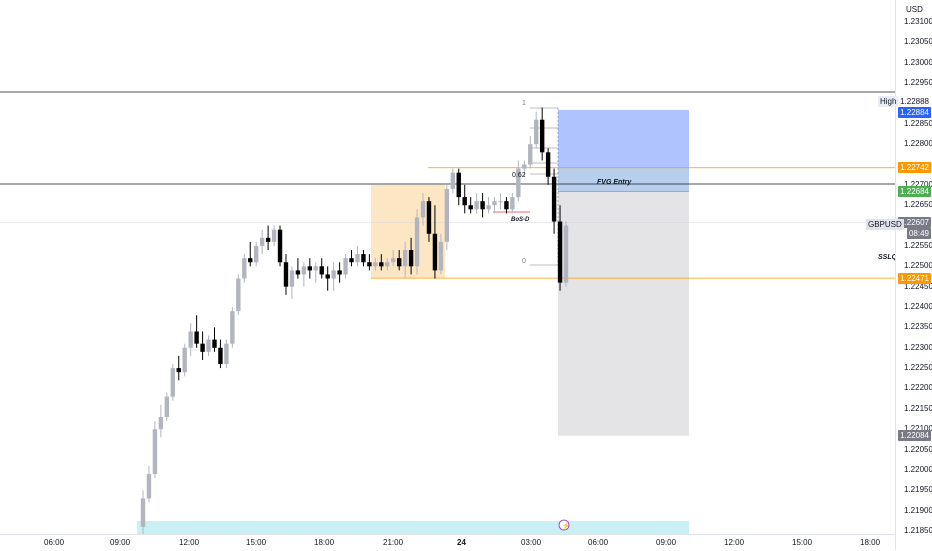 Image resolution: width=932 pixels, height=551 pixels. I want to click on price-tick-label: 1.22450, so click(918, 286).